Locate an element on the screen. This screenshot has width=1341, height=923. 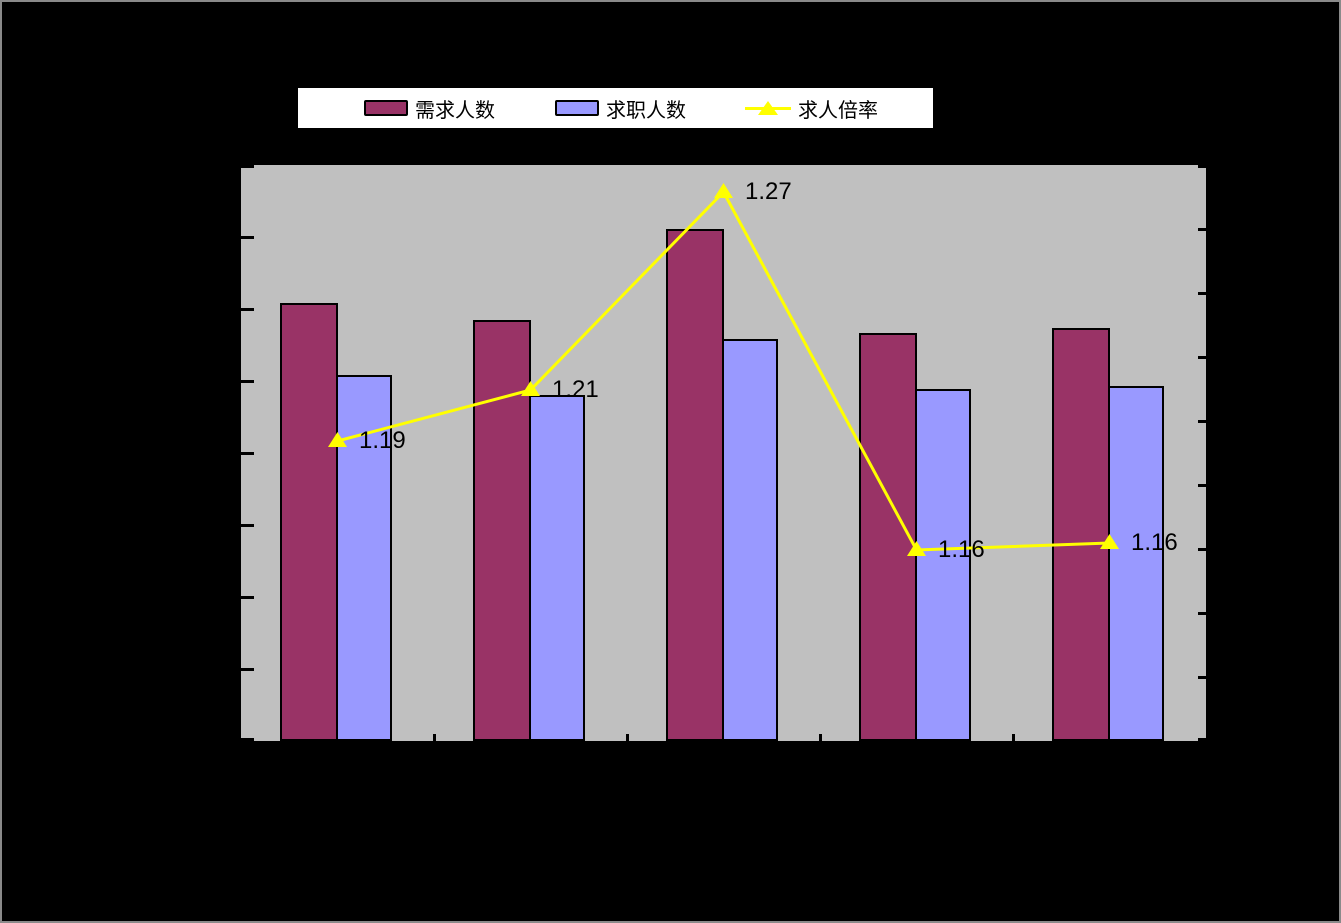
legend-ratio-triangle-icon is located at coordinates (768, 108).